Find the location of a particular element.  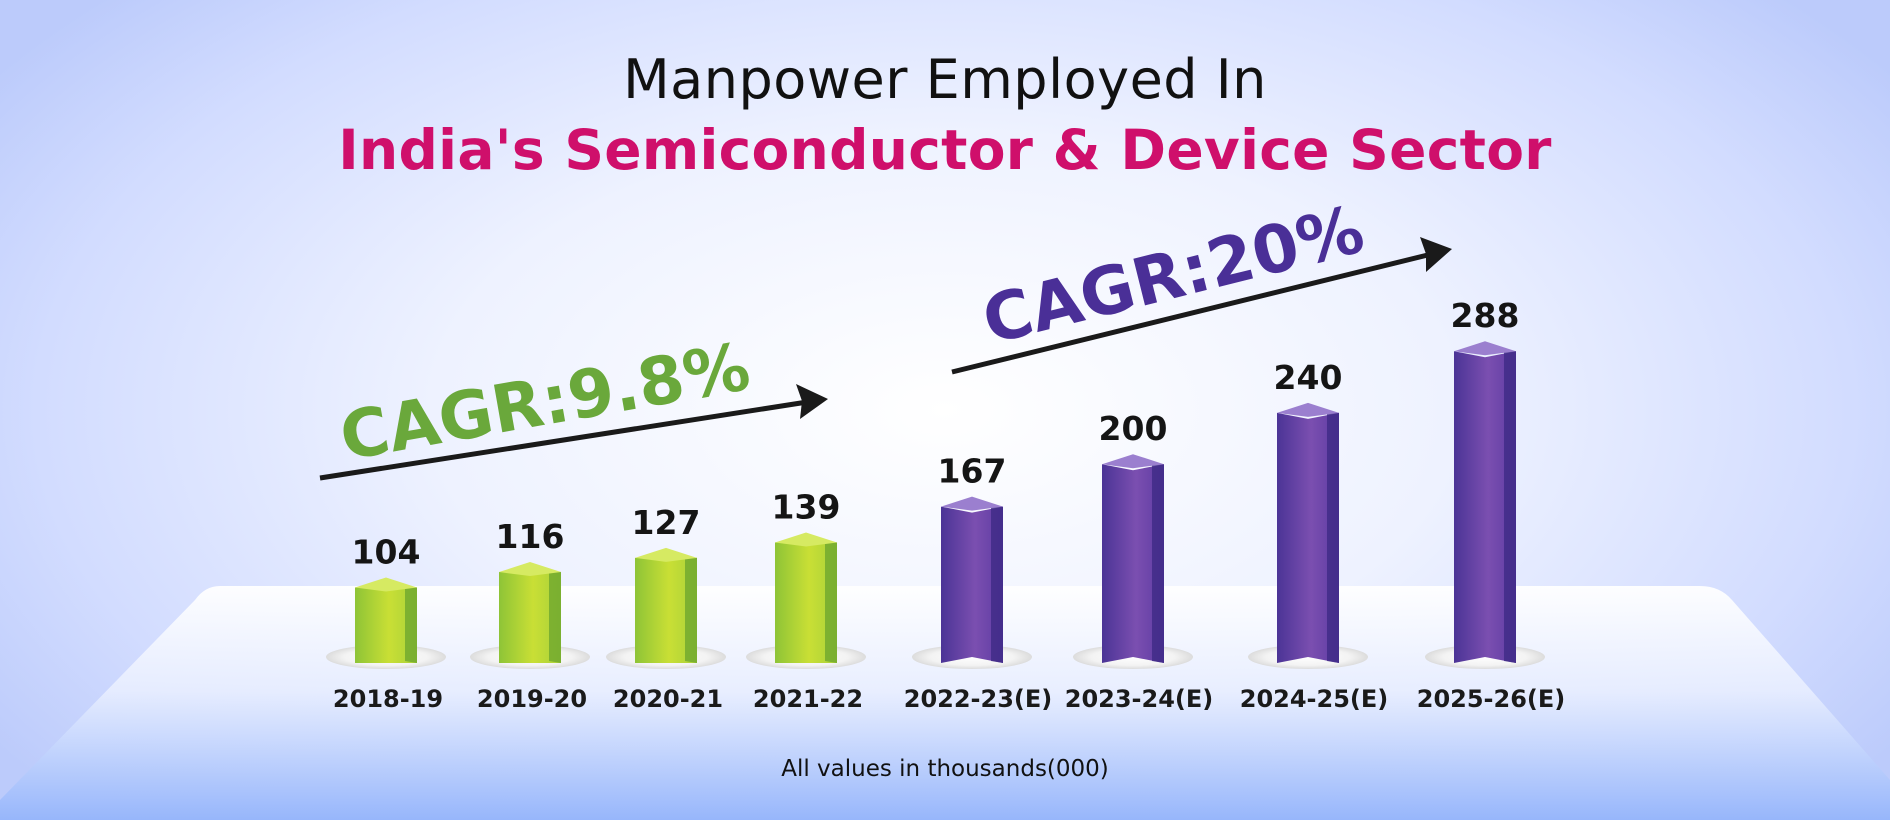

bar-side-2025-26(E) is located at coordinates (1510, 506).